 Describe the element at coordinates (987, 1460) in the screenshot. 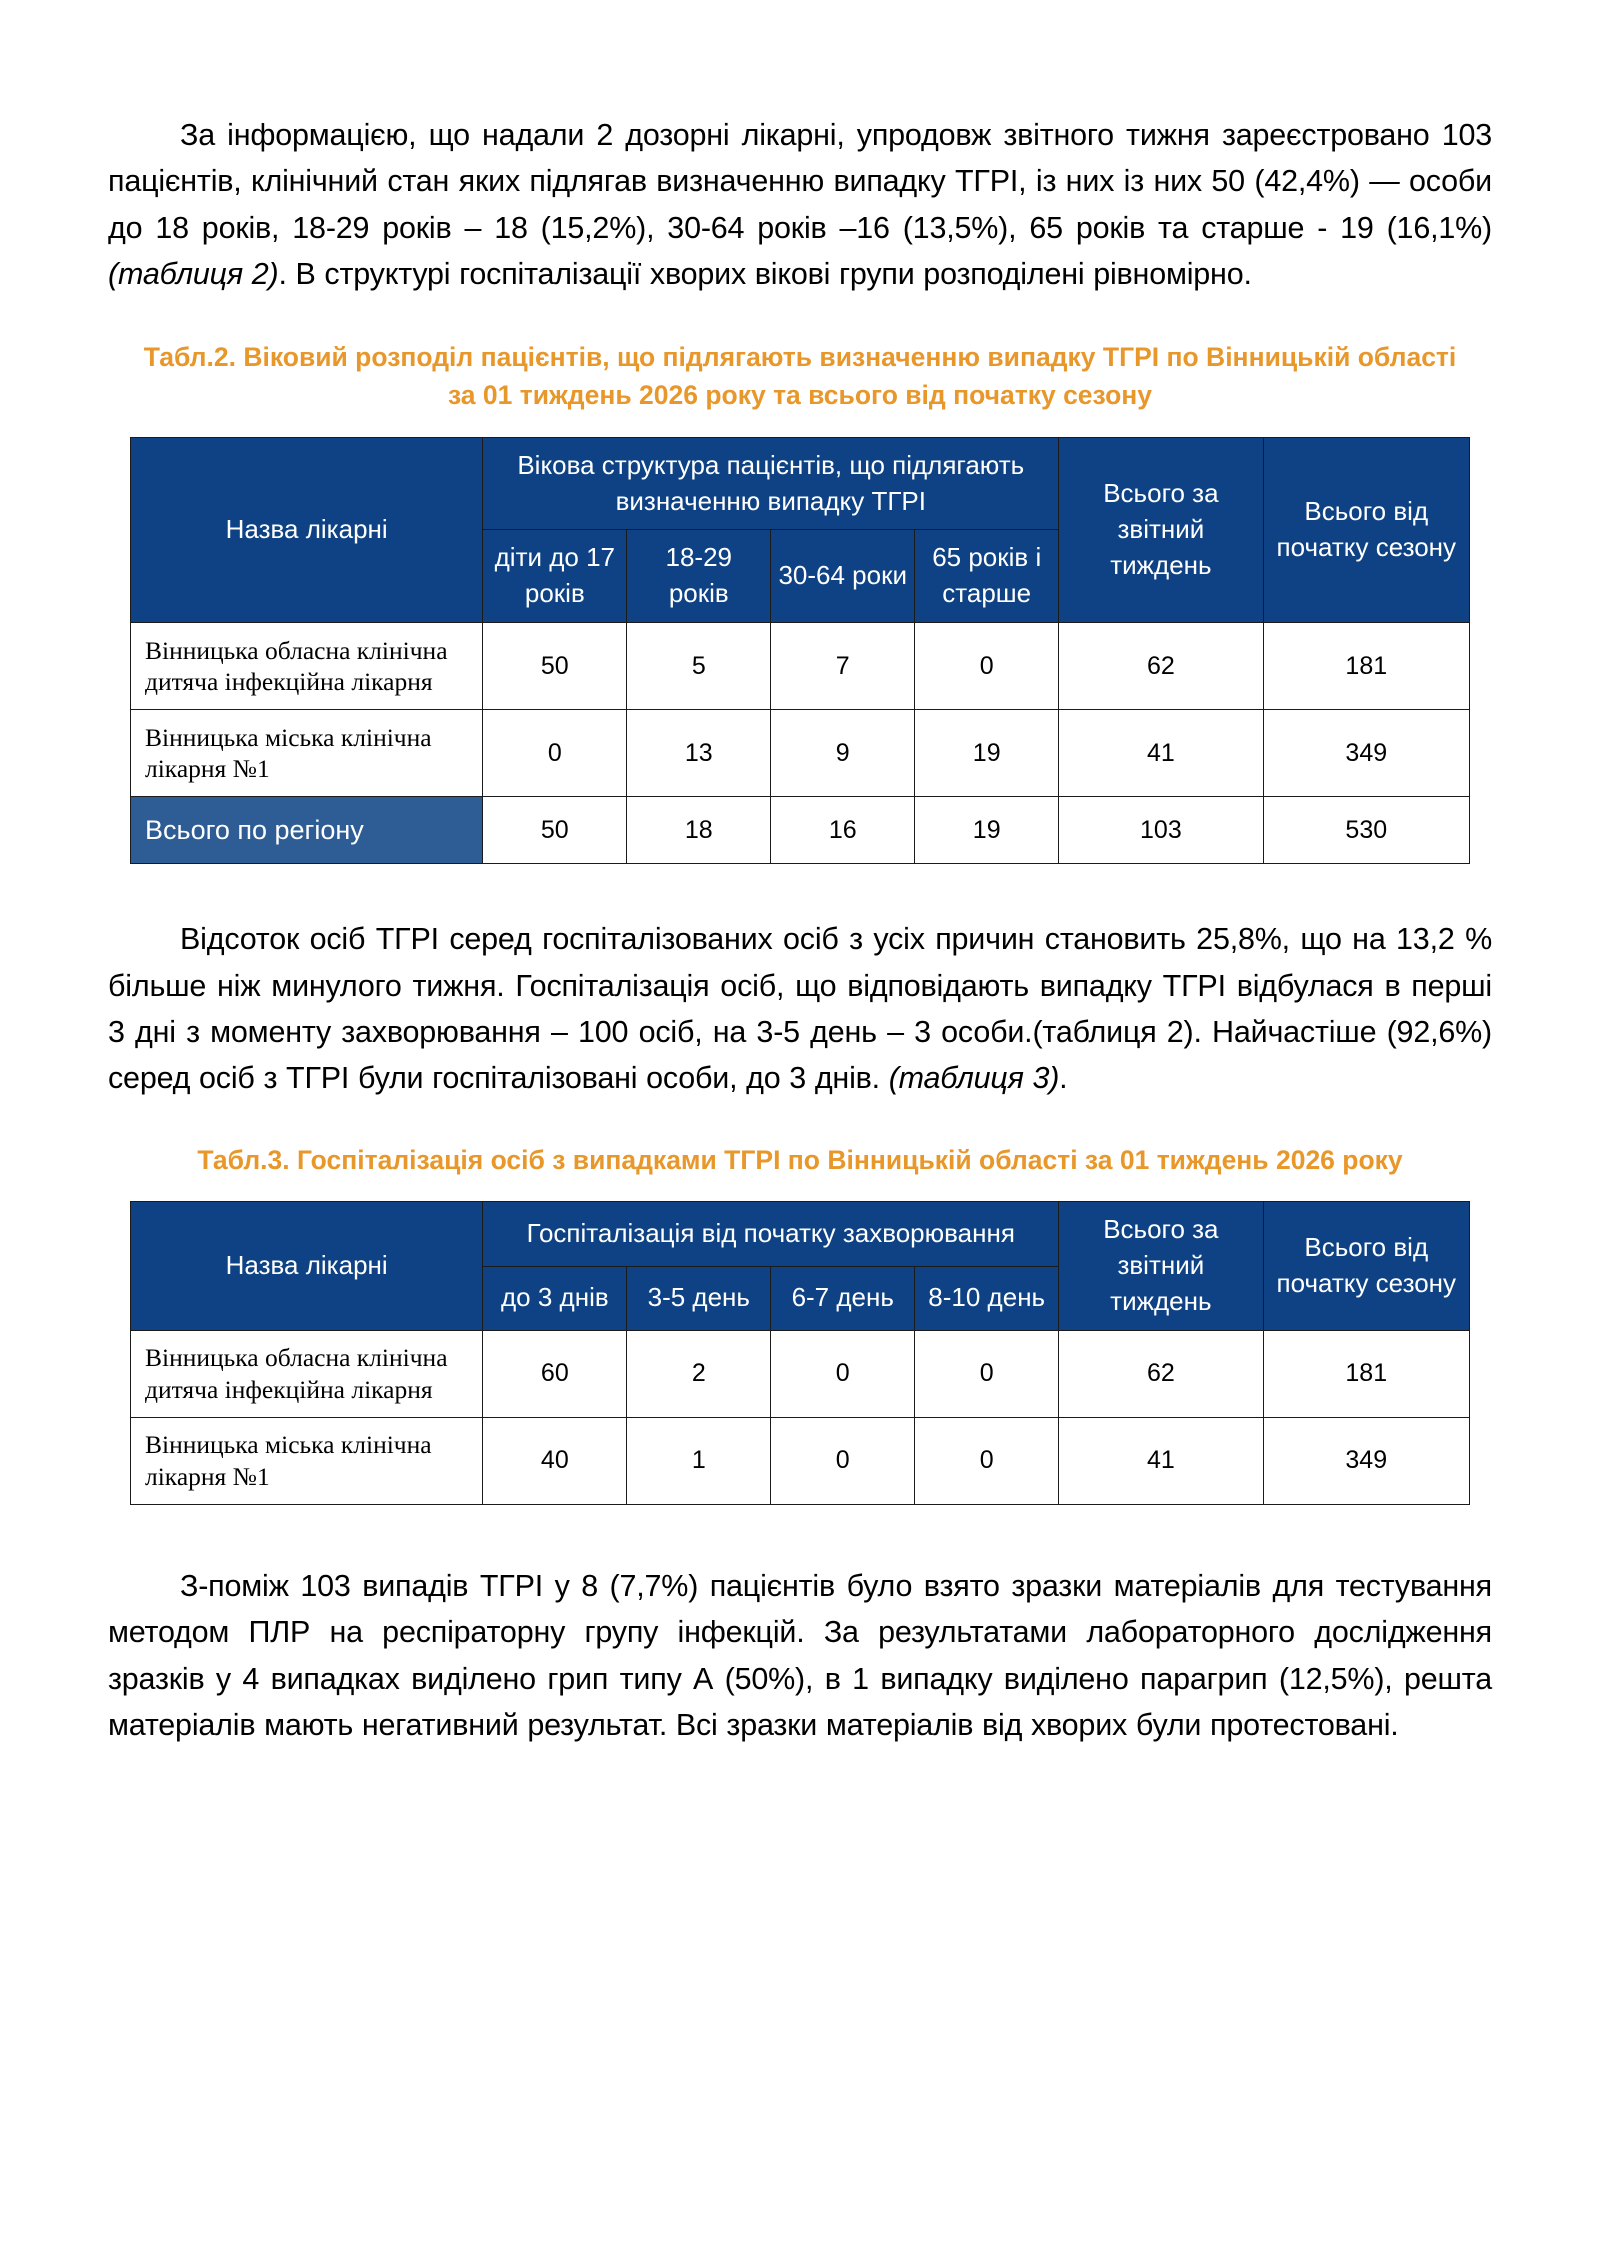

I see `table3-row1-val3: 0` at that location.